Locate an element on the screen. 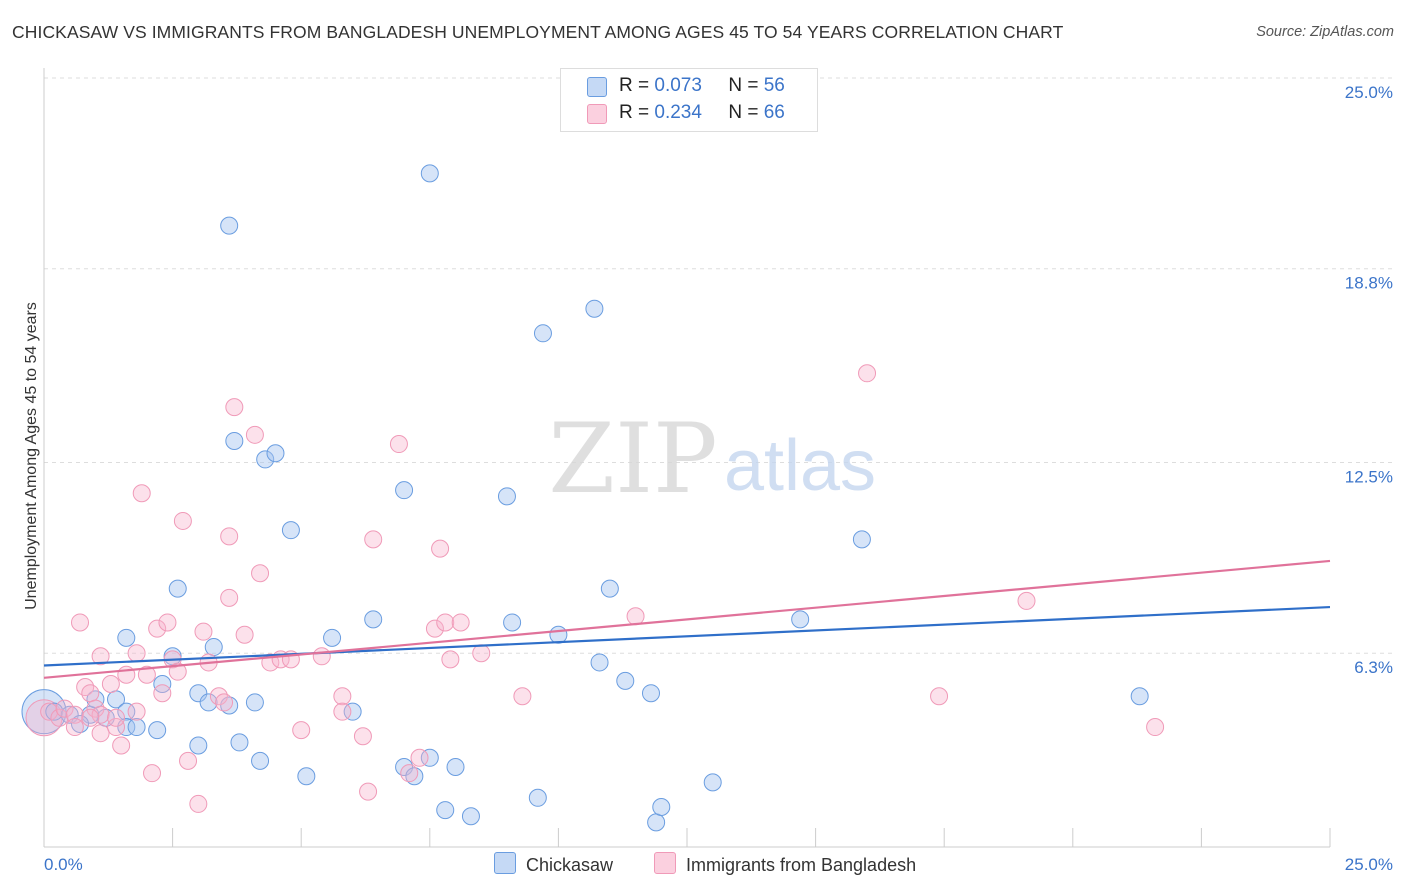 The image size is (1406, 892). bottom-legend-swatch-bangladesh is located at coordinates (665, 863).